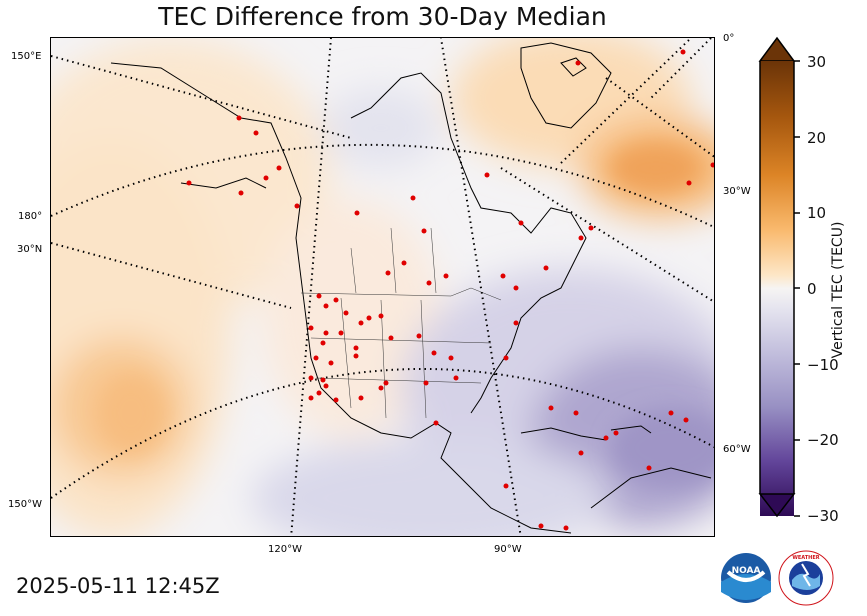 Image resolution: width=867 pixels, height=616 pixels. Describe the element at coordinates (26, 56) in the screenshot. I see `grid-label-150e: 150°E` at that location.